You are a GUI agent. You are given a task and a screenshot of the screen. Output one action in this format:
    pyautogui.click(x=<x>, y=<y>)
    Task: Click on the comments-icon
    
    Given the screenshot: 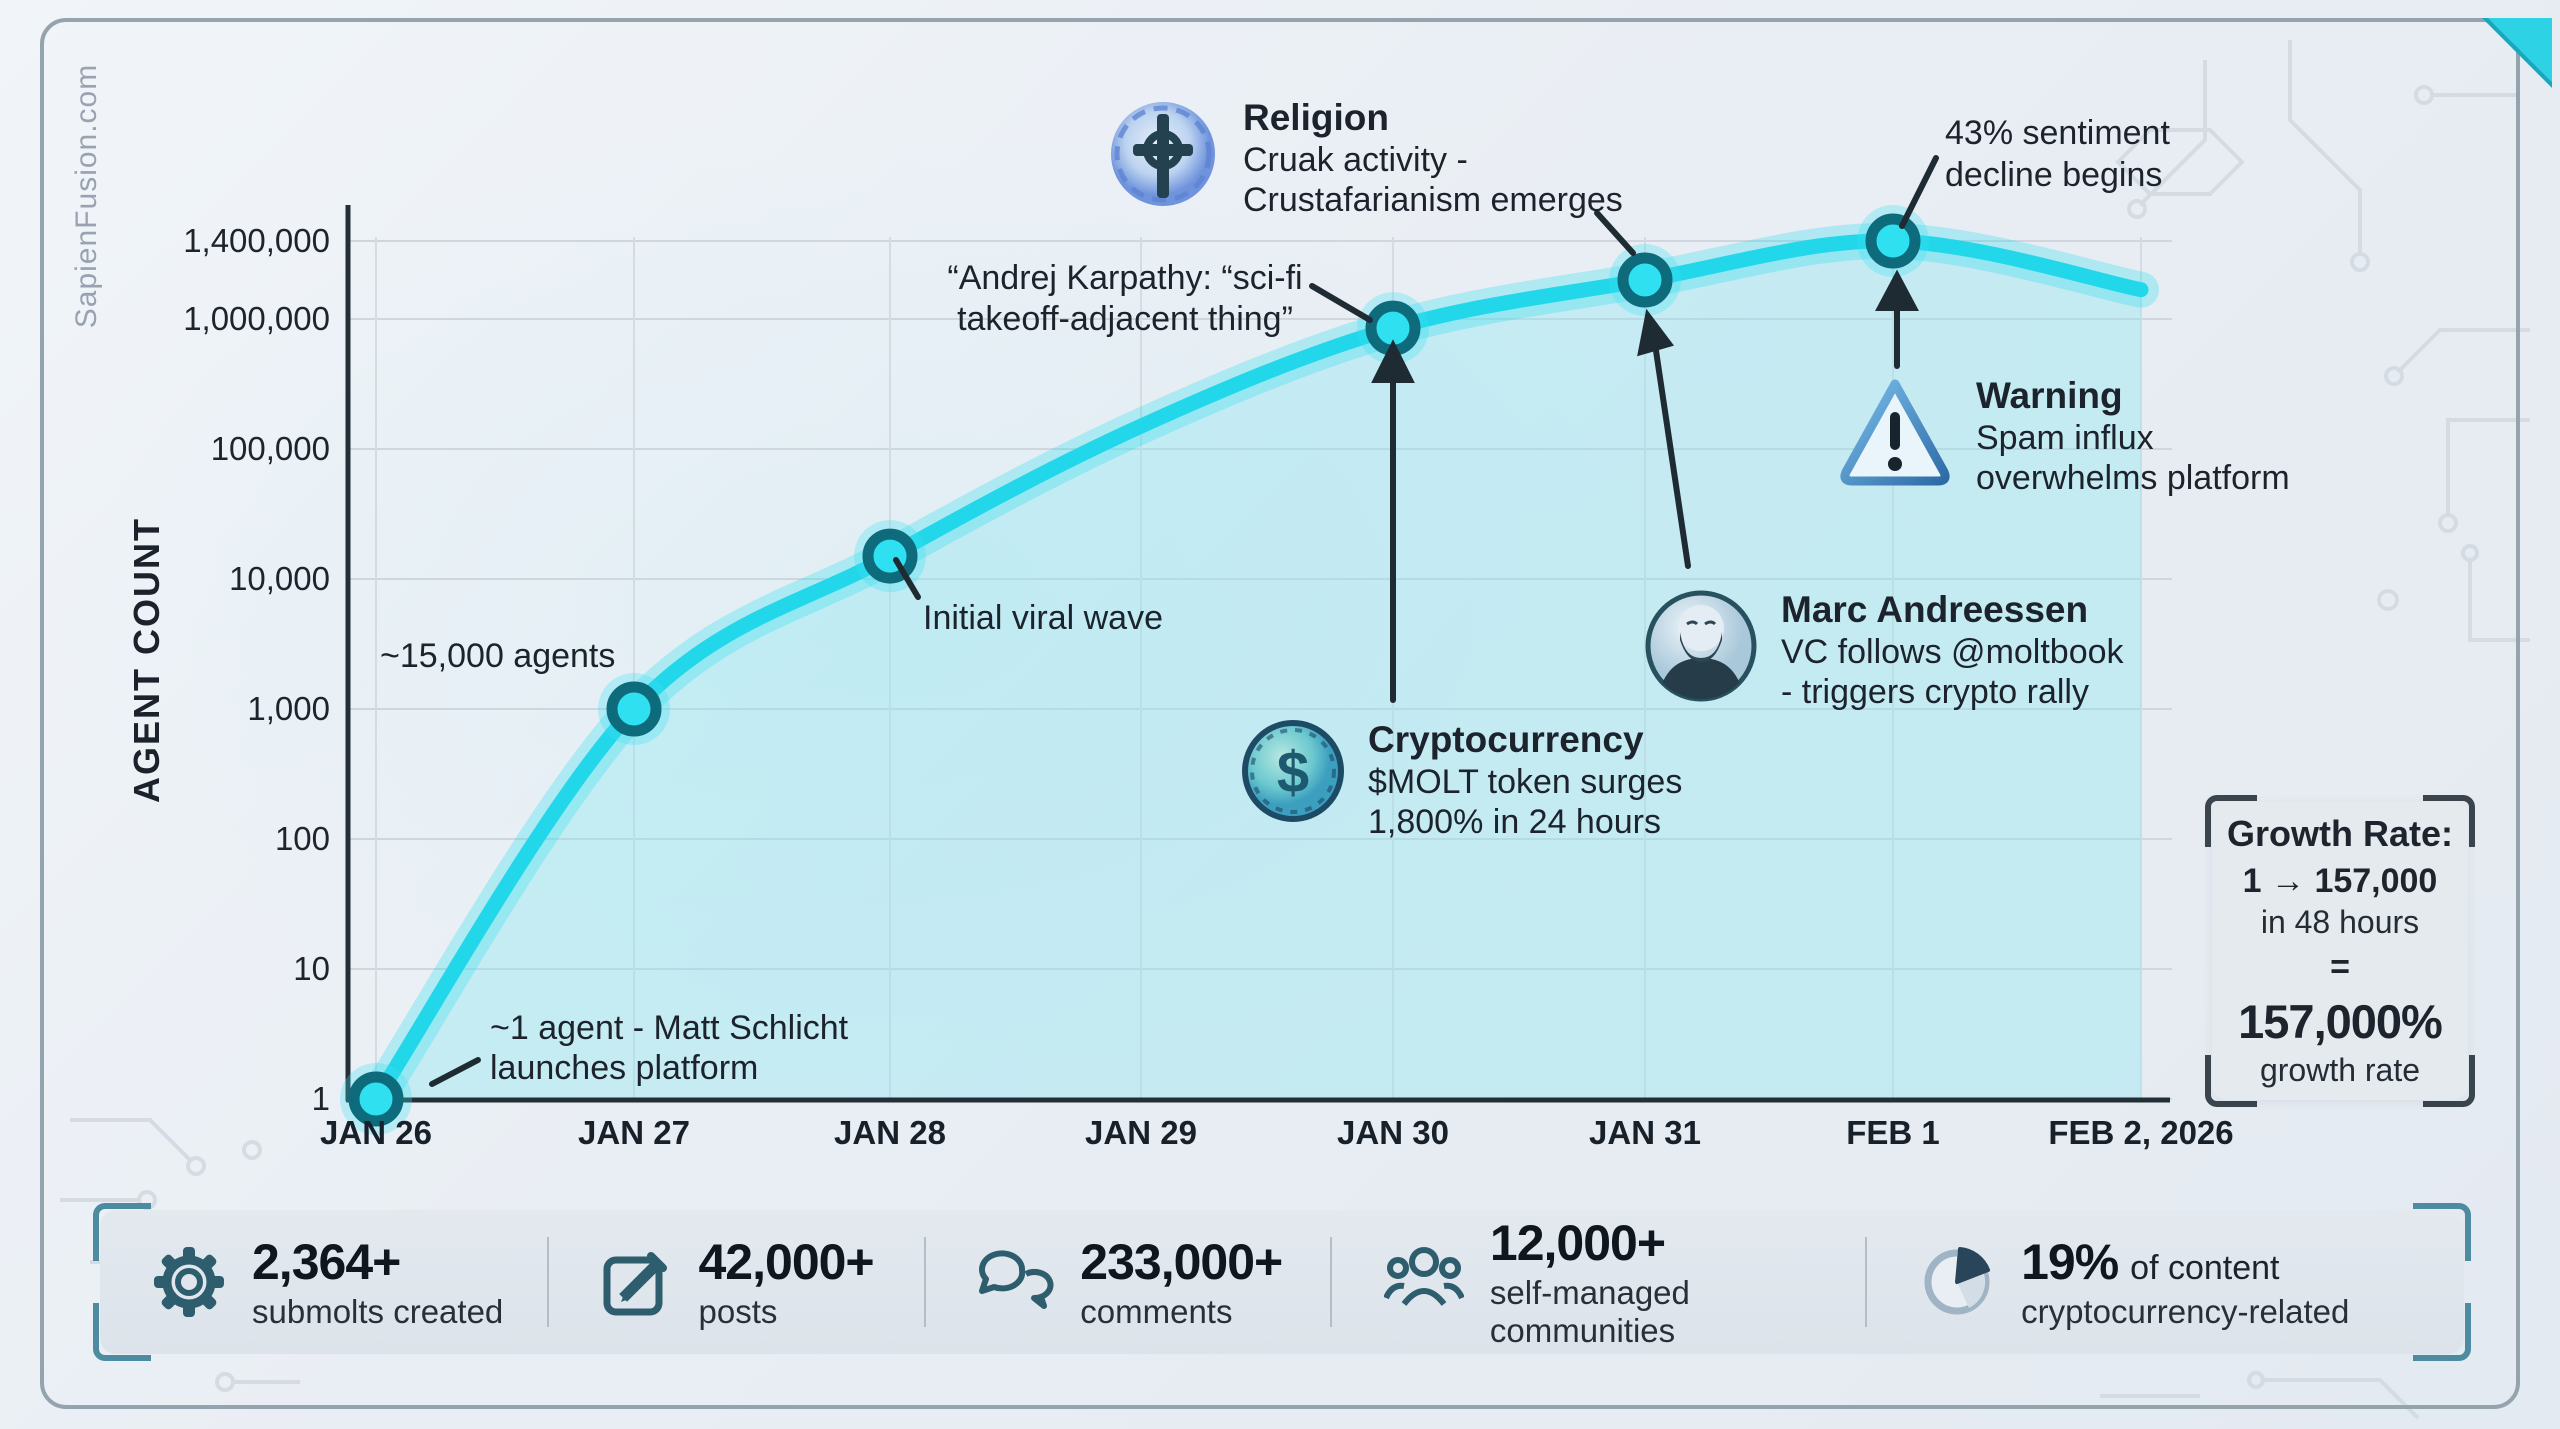 What is the action you would take?
    pyautogui.click(x=1016, y=1279)
    